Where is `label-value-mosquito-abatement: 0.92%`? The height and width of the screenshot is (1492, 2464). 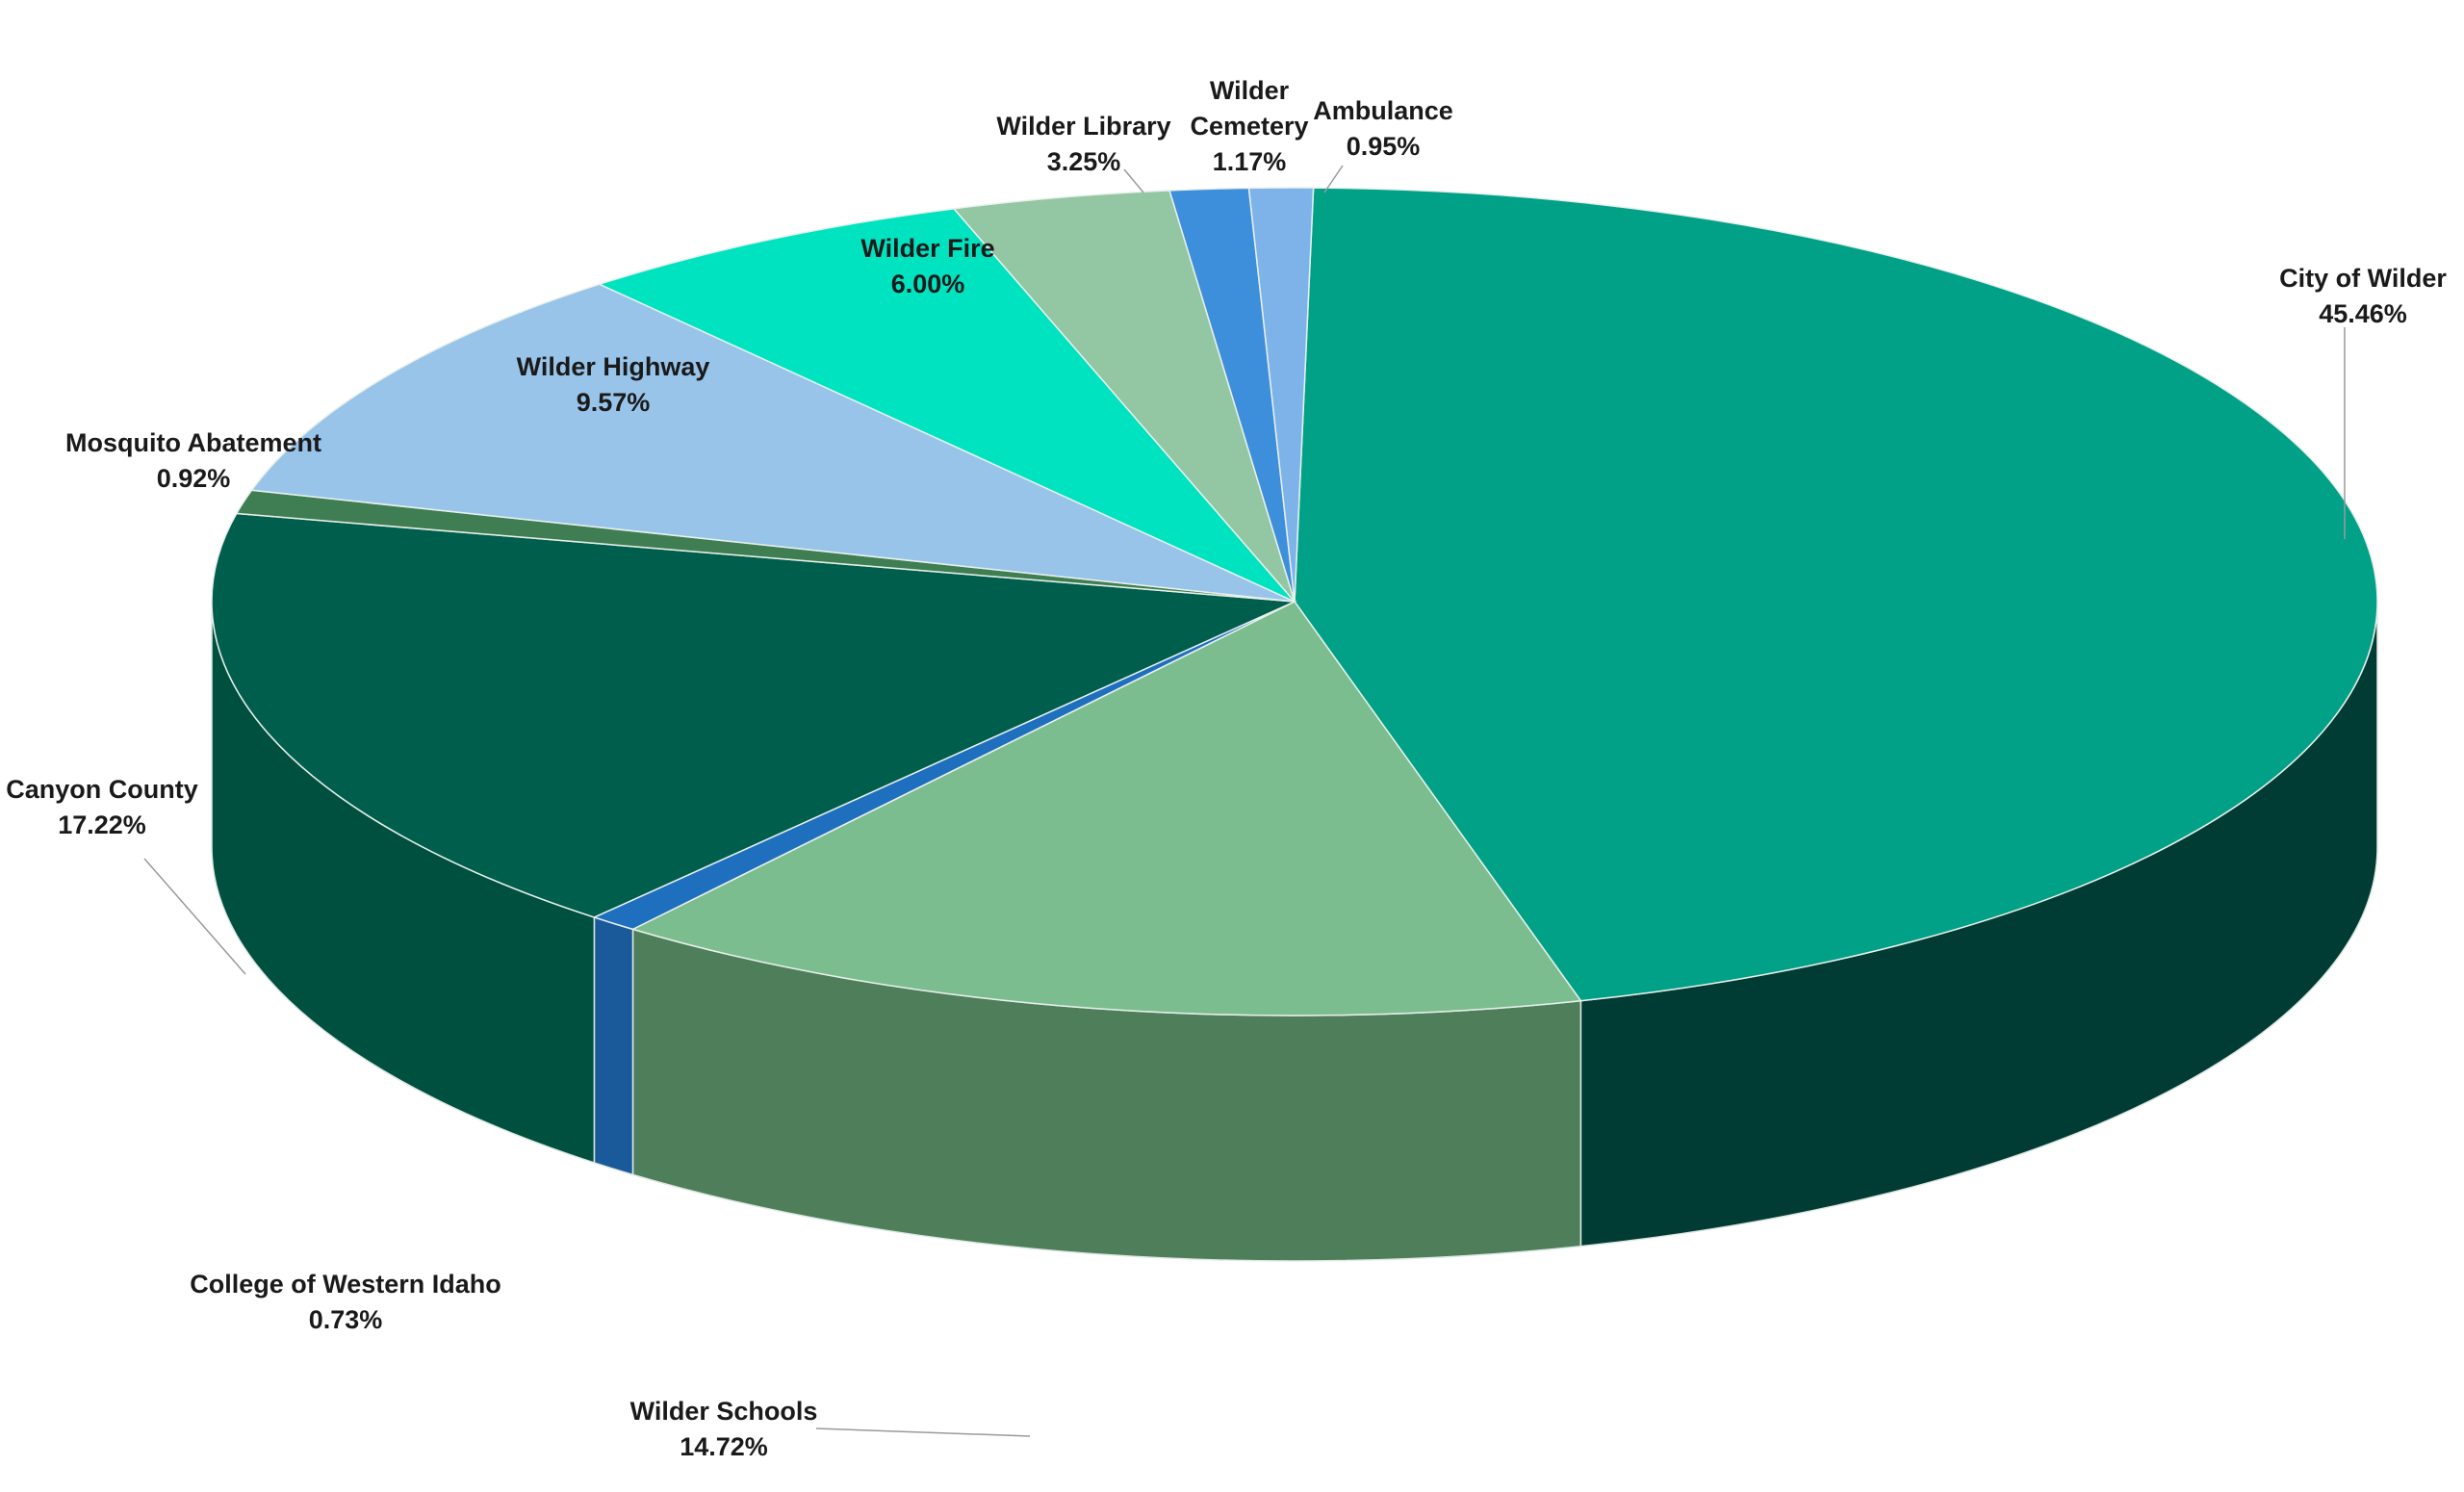 label-value-mosquito-abatement: 0.92% is located at coordinates (194, 478).